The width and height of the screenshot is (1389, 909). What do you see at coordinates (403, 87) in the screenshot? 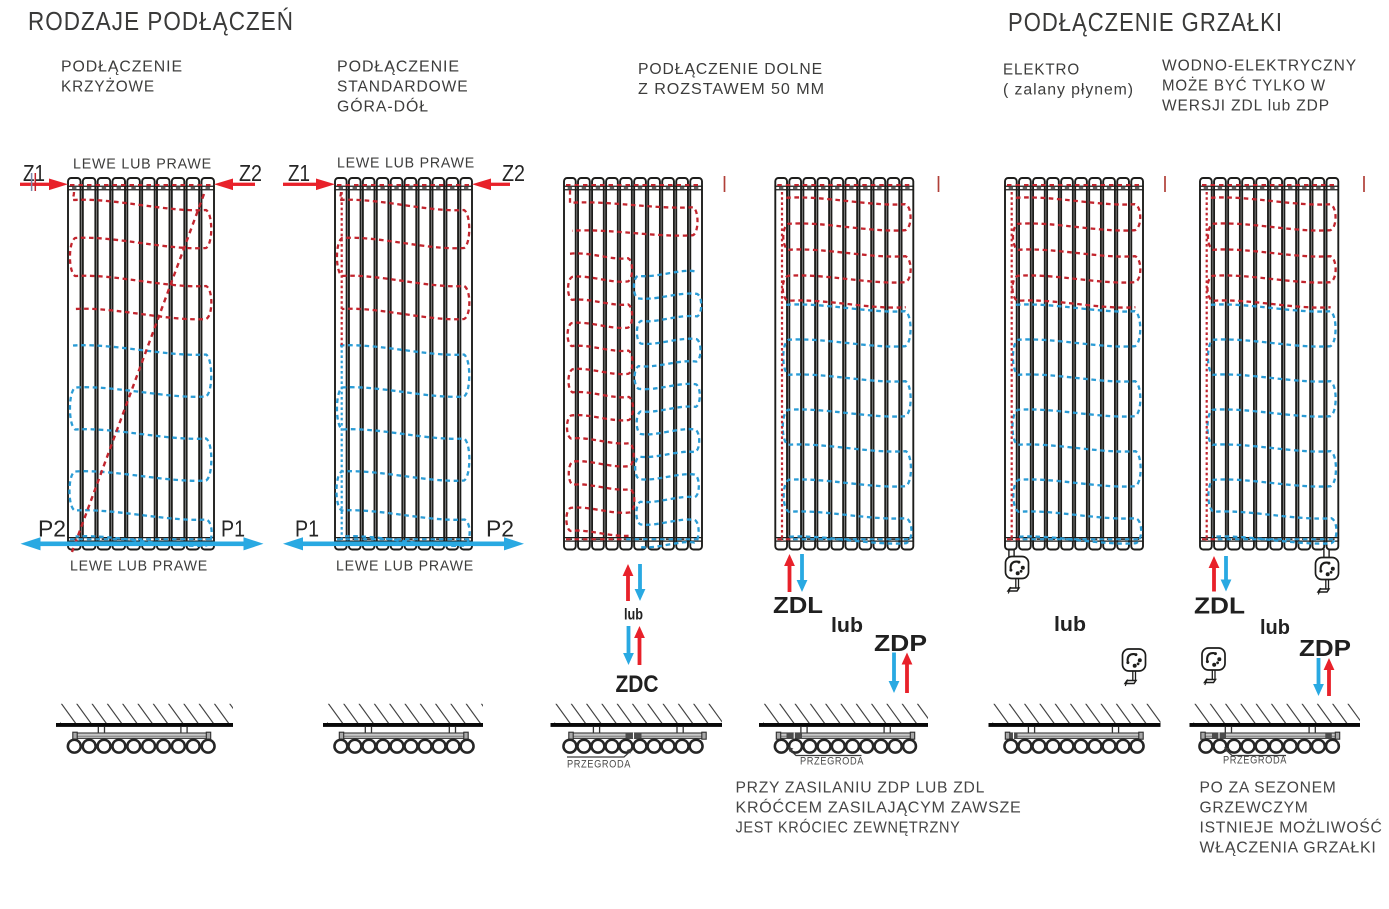
I see `svg-text: STANDARDOWE` at bounding box center [403, 87].